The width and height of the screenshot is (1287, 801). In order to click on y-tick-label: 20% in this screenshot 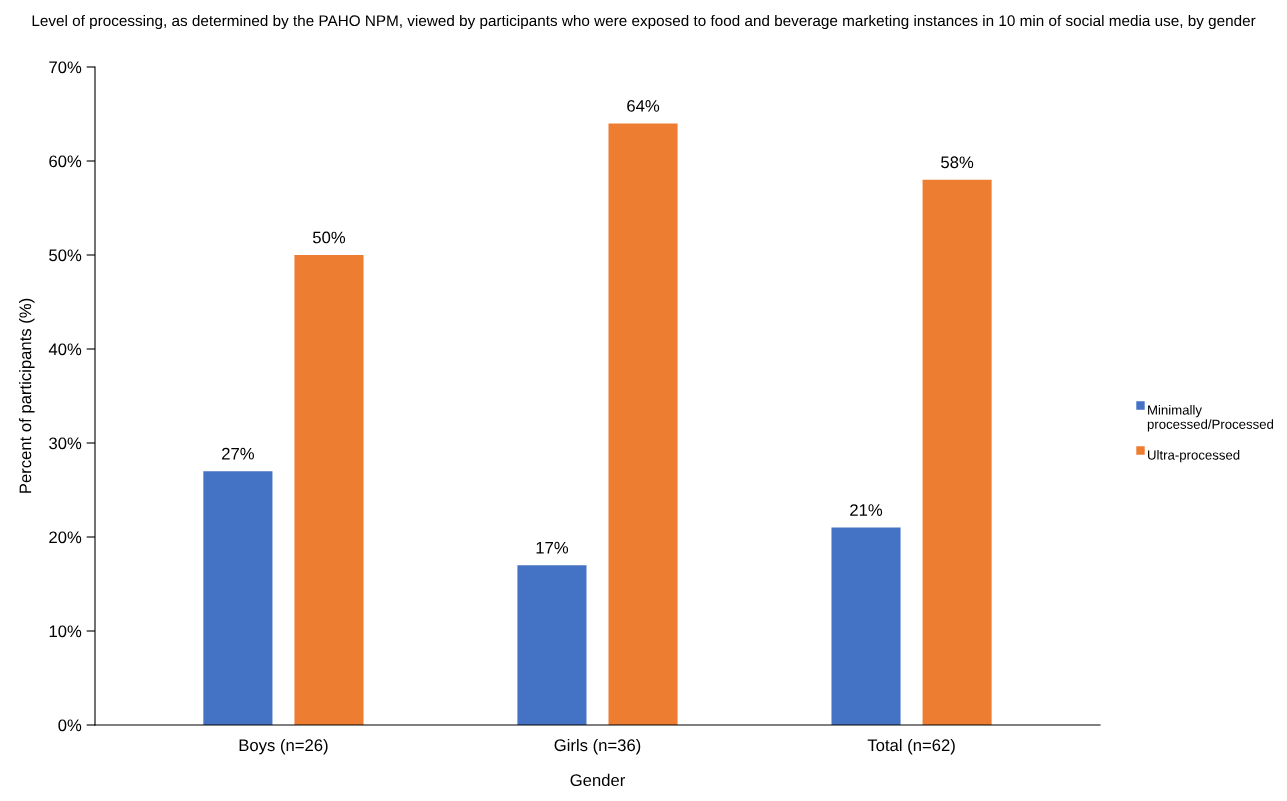, I will do `click(65, 537)`.